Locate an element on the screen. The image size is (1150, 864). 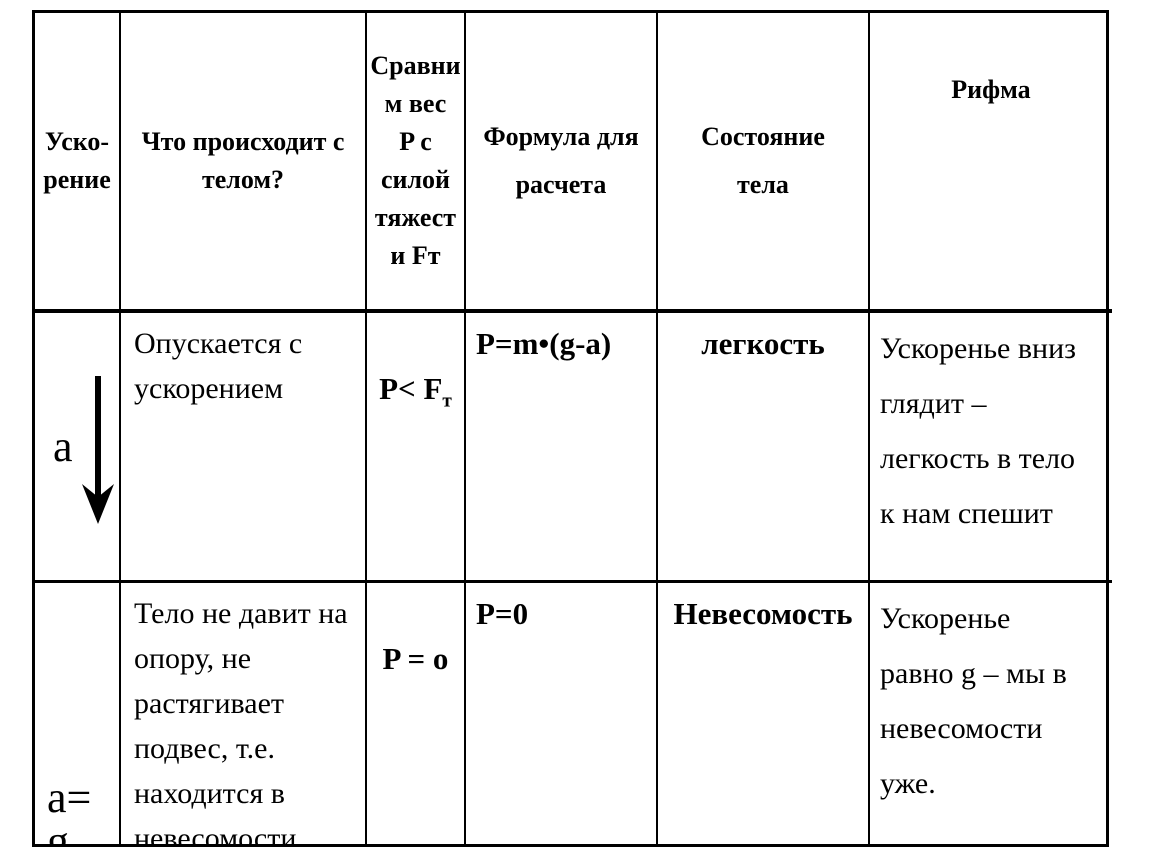
header-cell-formula: Формула для расчета is located at coordinates (562, 163).